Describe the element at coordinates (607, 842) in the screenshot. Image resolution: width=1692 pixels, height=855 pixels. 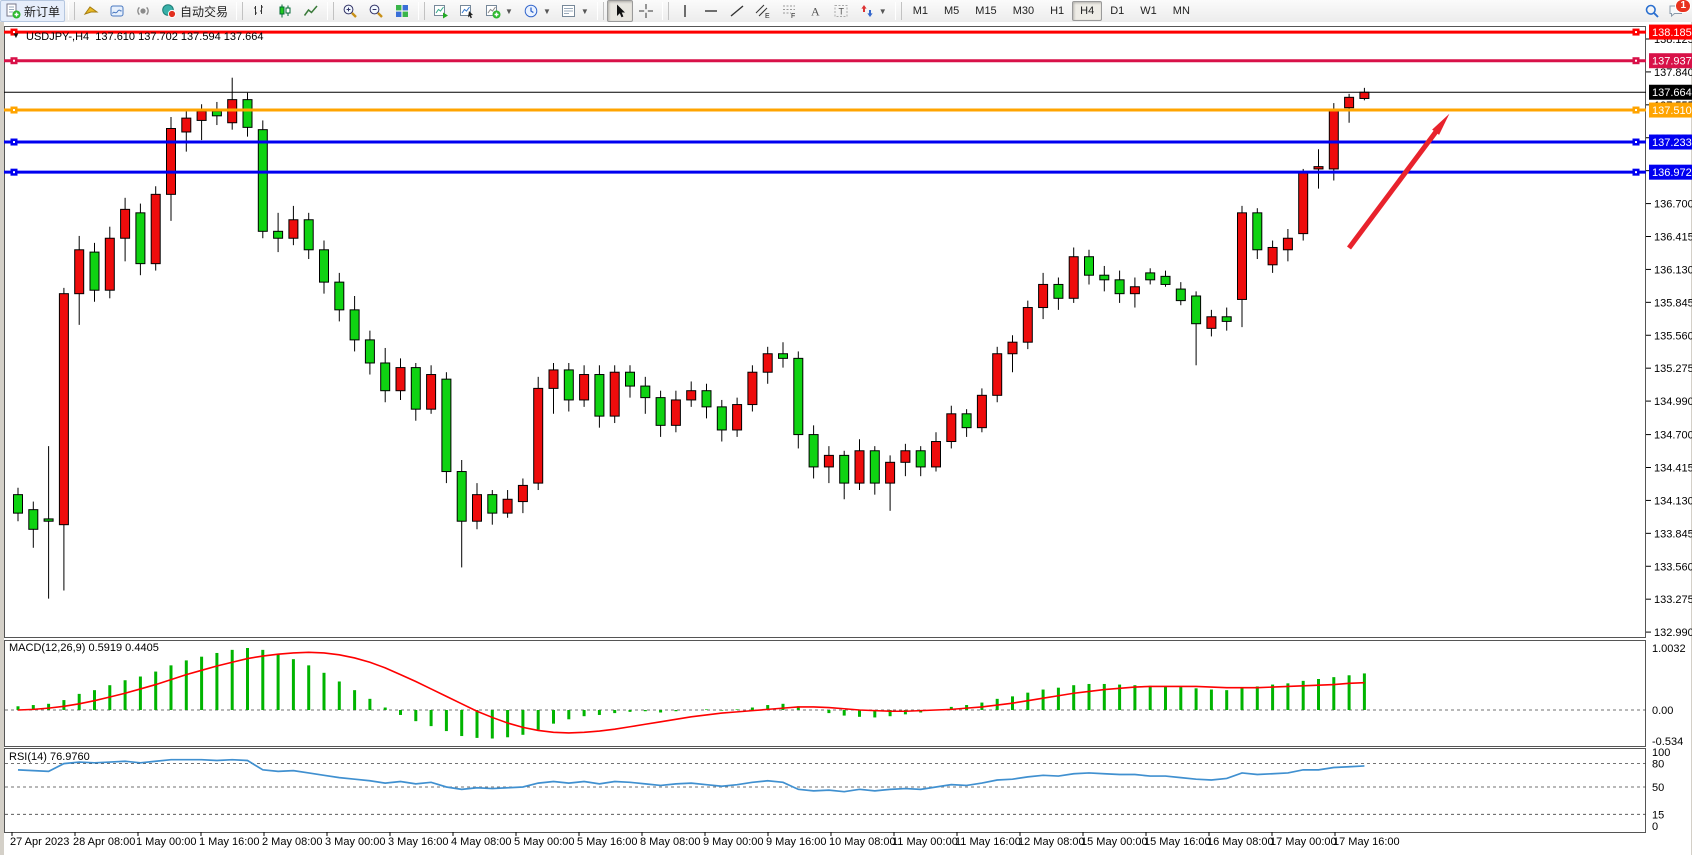
I see `date-tick: 5 May 16:00` at that location.